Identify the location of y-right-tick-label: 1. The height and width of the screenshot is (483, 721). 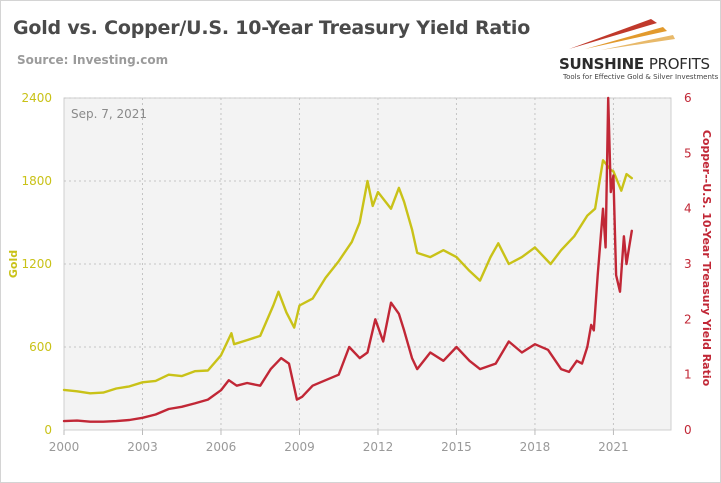
(688, 375).